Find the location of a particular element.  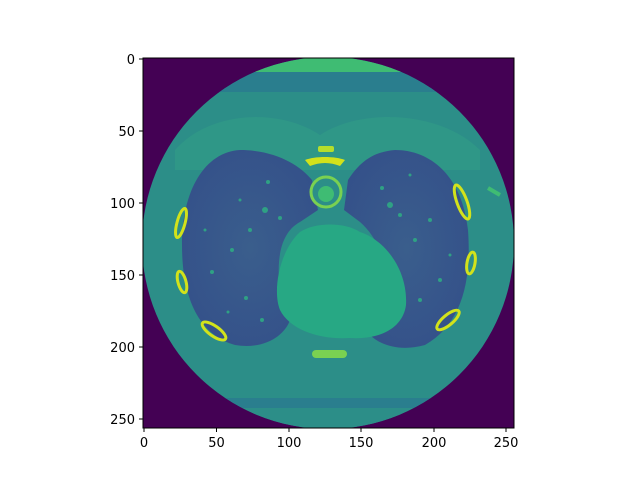

y-tick-label: 50 is located at coordinates (126, 132).